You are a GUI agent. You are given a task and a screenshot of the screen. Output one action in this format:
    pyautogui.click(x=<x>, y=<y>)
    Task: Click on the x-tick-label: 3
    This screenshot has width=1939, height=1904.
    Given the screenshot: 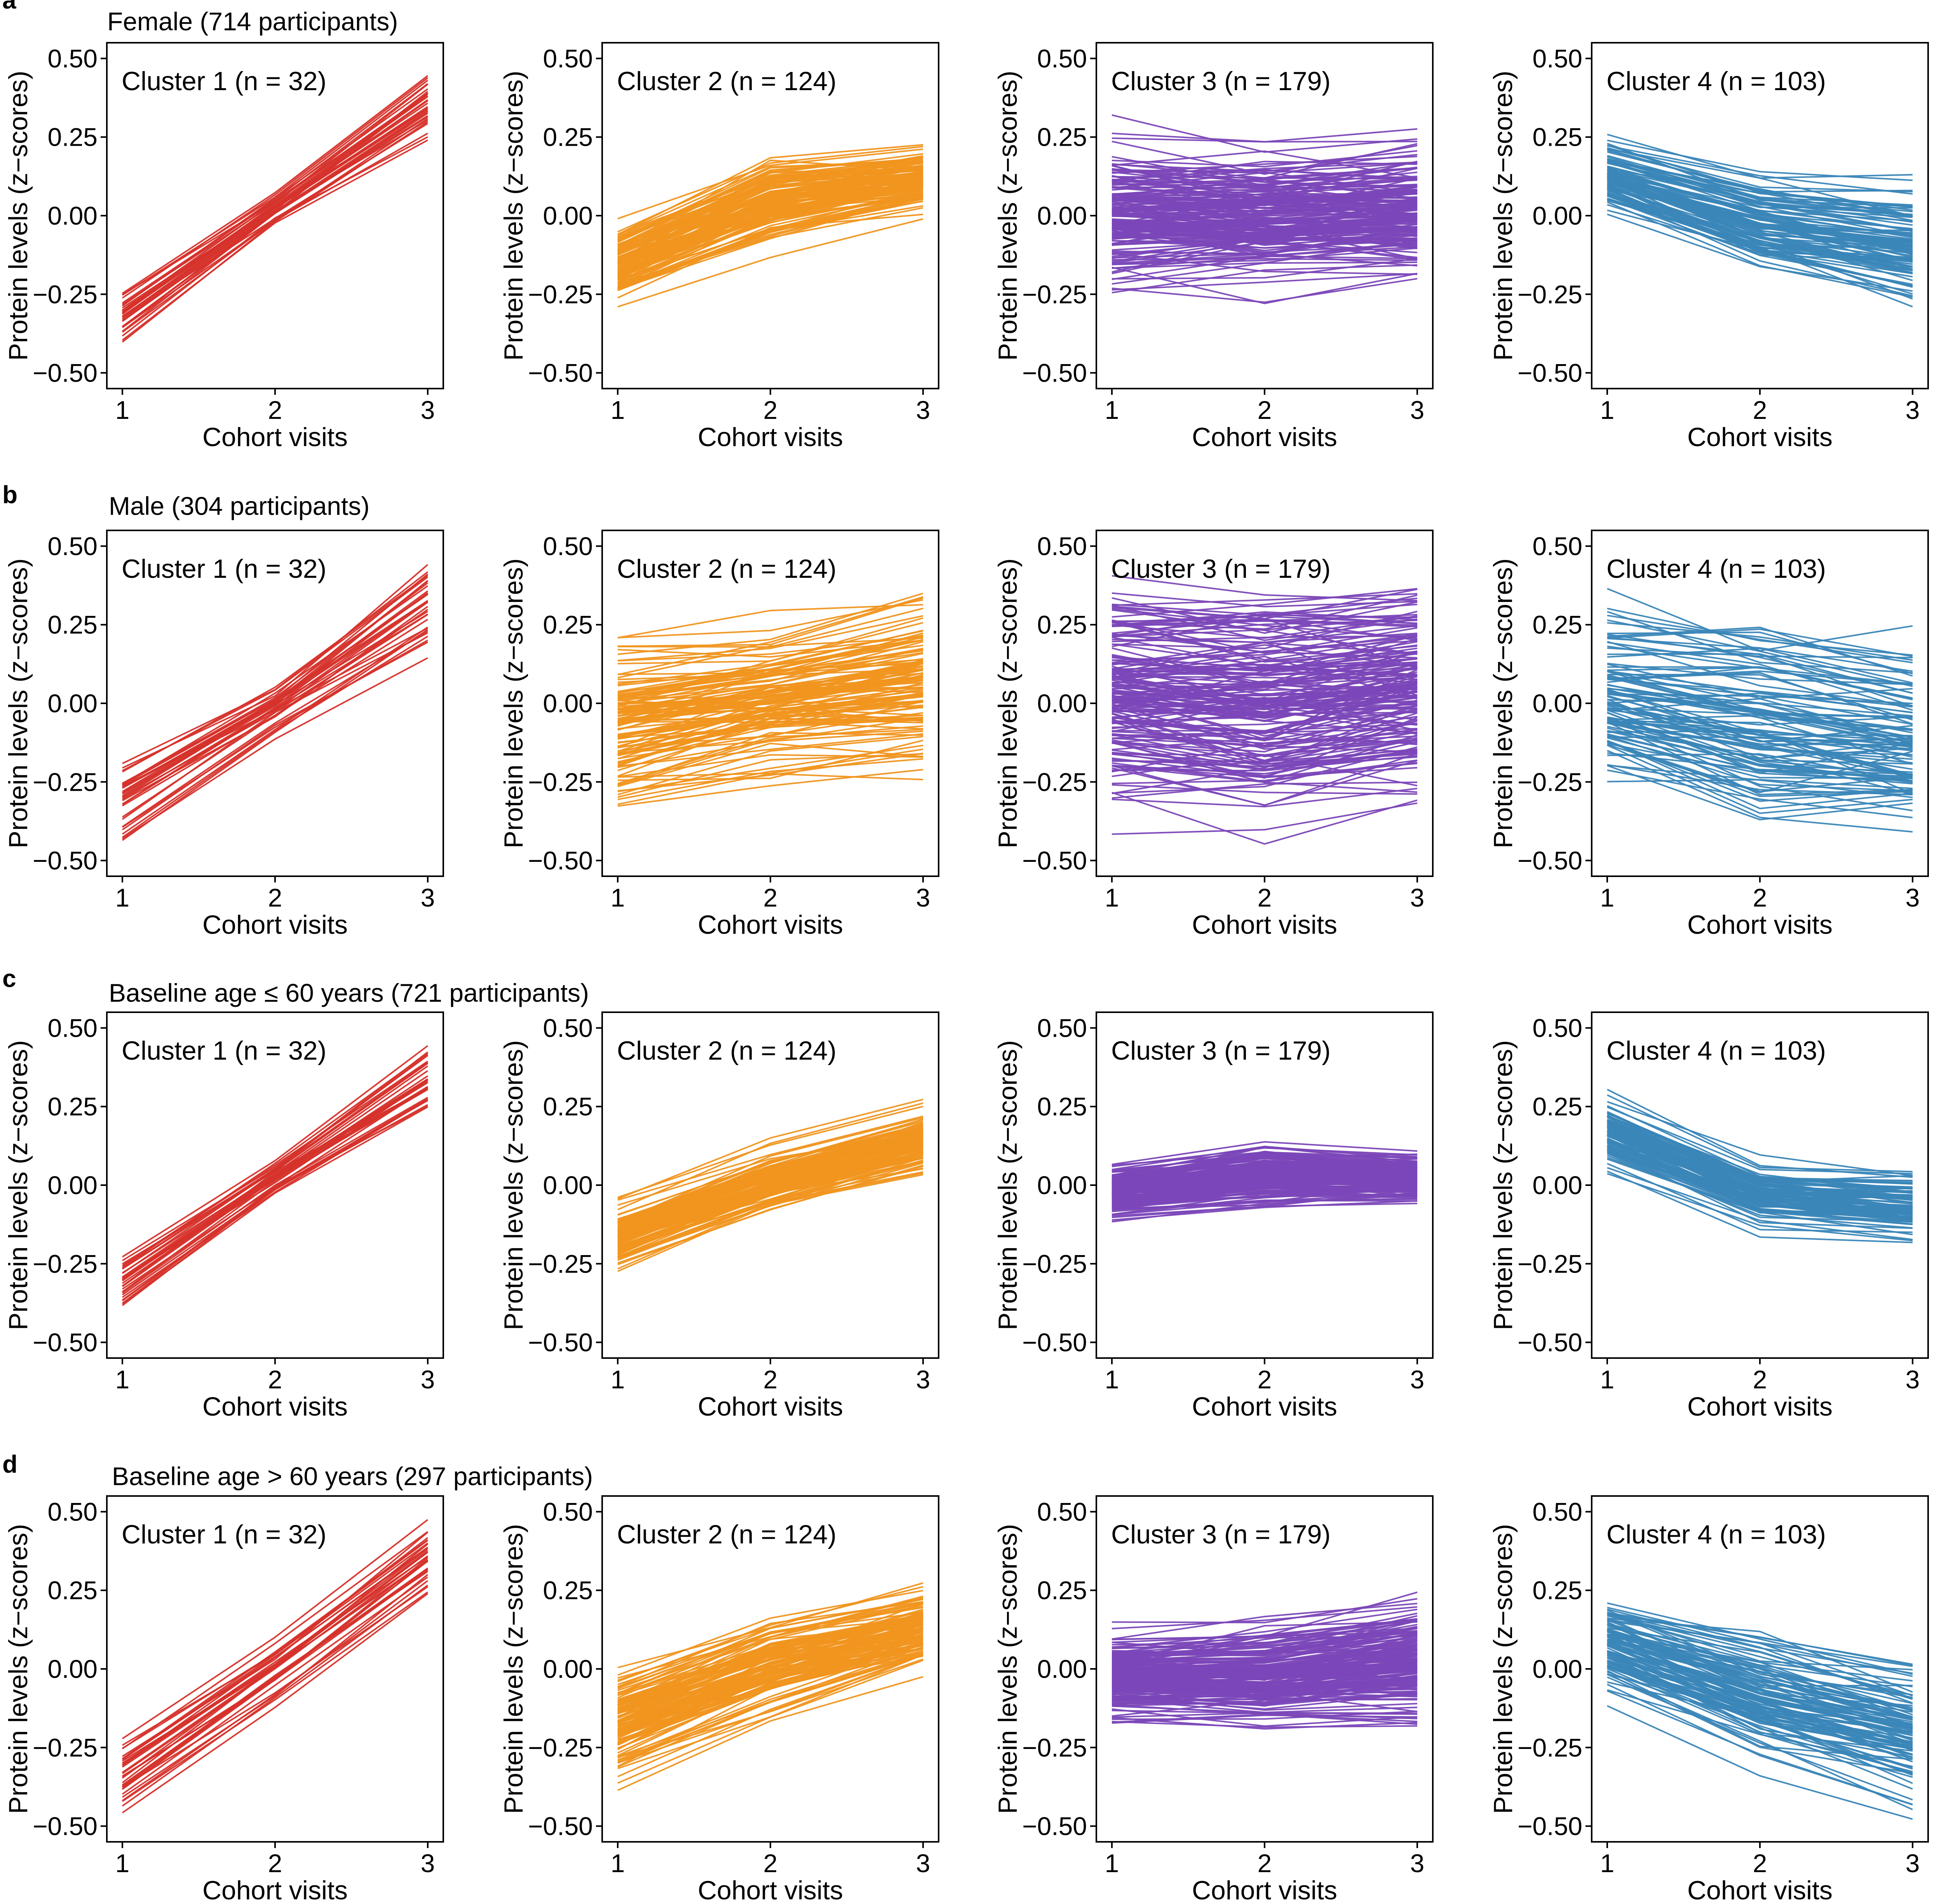 What is the action you would take?
    pyautogui.click(x=923, y=410)
    